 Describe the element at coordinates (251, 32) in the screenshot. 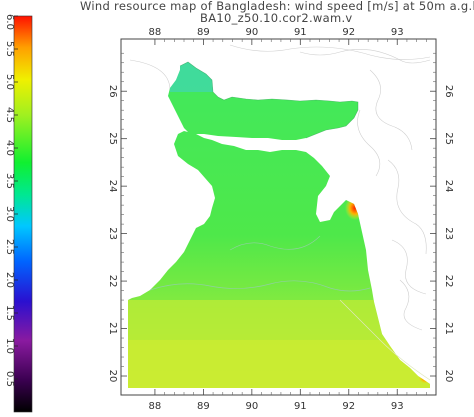

I see `x-tick-label-top: 90` at that location.